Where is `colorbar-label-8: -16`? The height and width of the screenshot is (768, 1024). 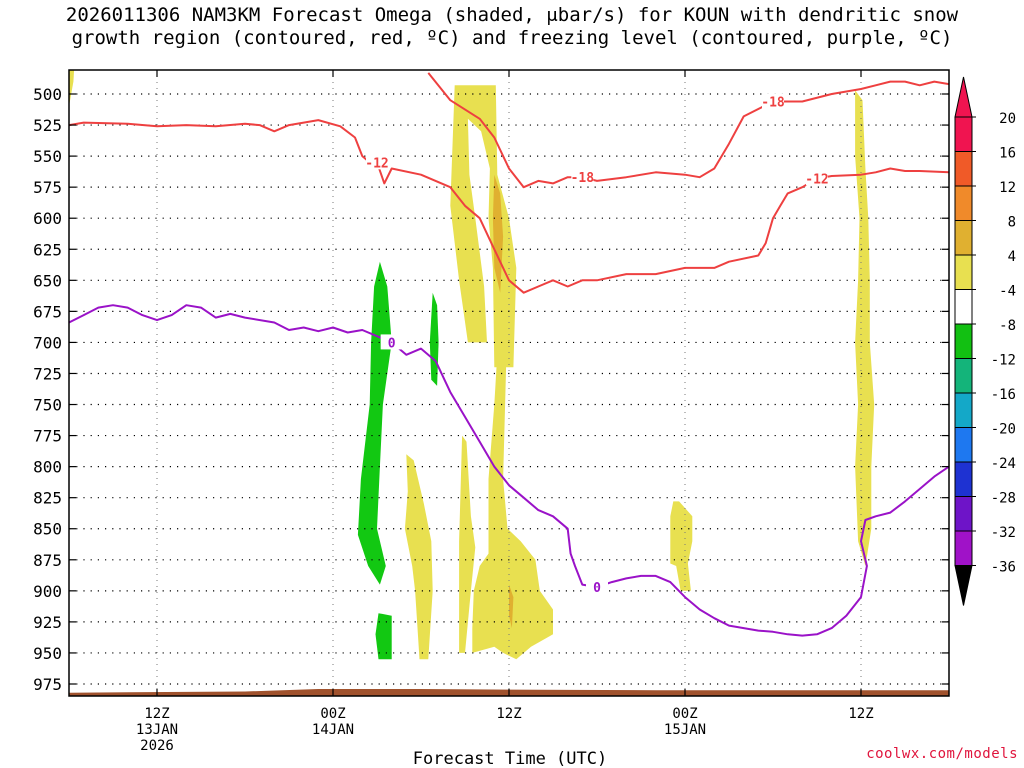
colorbar-label-8: -16 is located at coordinates (1003, 395).